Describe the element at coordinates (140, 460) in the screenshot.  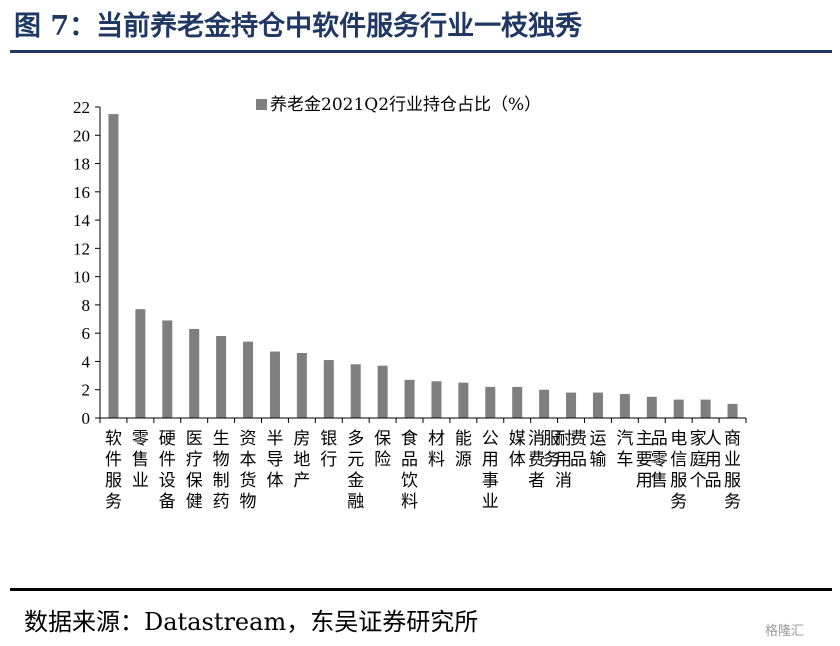
I see `x-category-label: 零售业` at that location.